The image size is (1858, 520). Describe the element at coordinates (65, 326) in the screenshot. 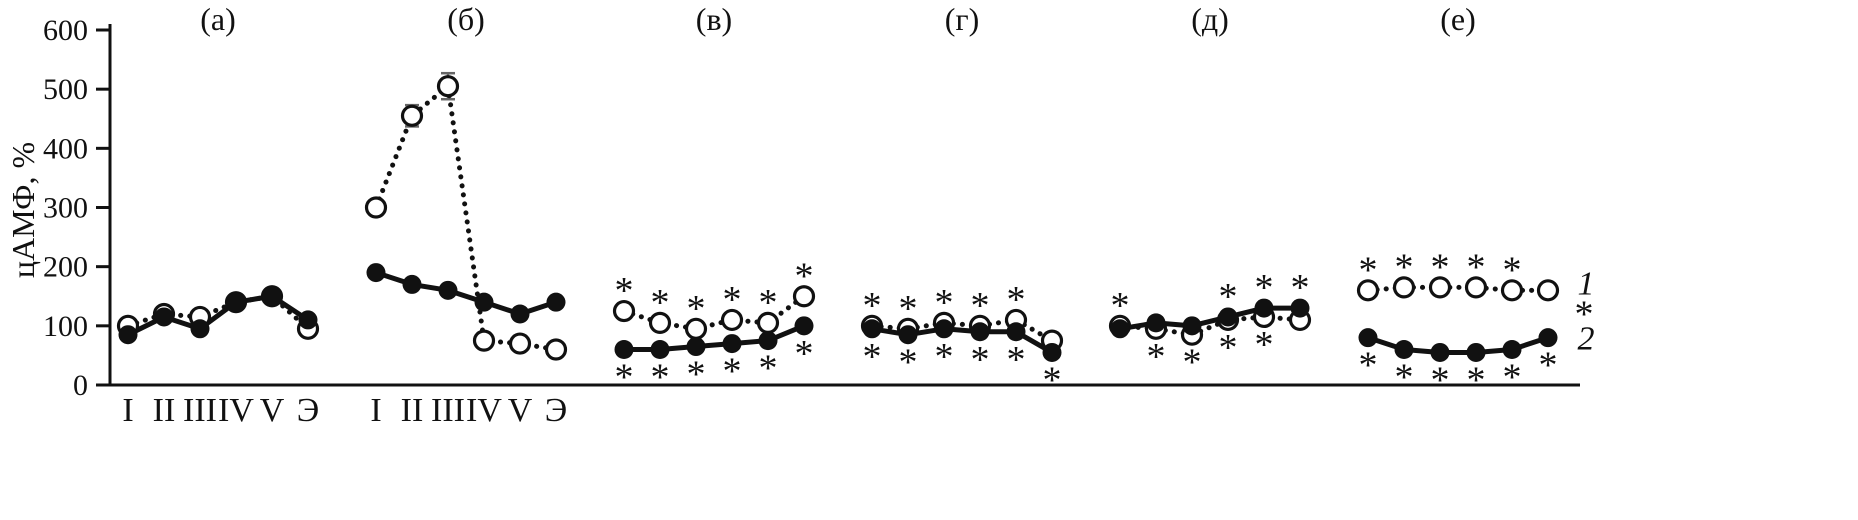

I see `y-tick-label: 100` at that location.